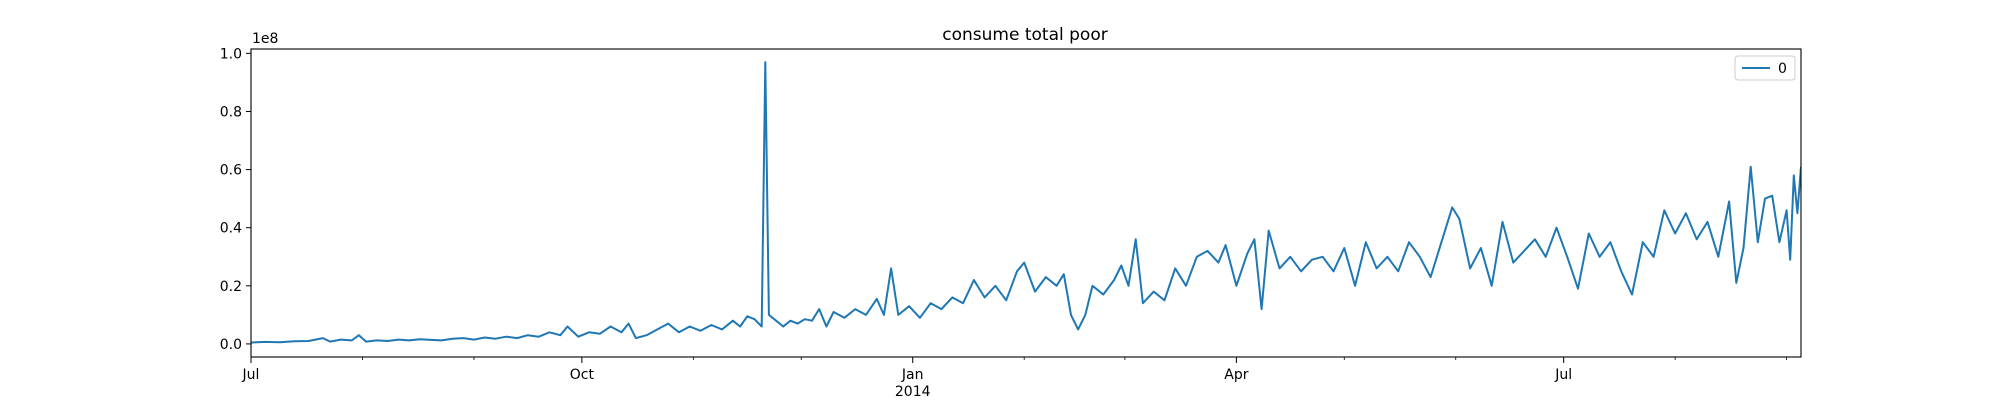  What do you see at coordinates (913, 392) in the screenshot?
I see `x-tick-year-label: 2014` at bounding box center [913, 392].